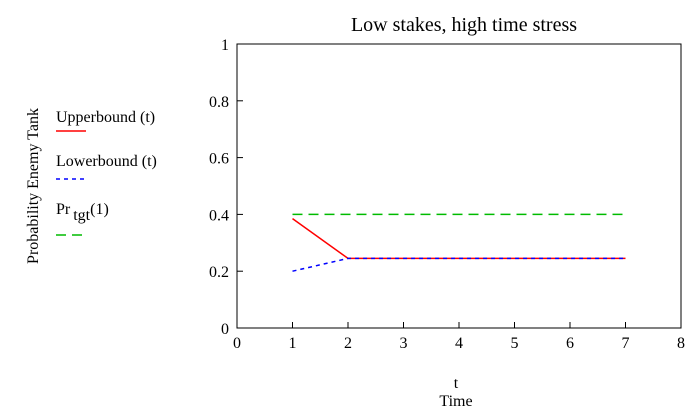 The image size is (693, 416). What do you see at coordinates (570, 343) in the screenshot?
I see `x-tick-label-6: 6` at bounding box center [570, 343].